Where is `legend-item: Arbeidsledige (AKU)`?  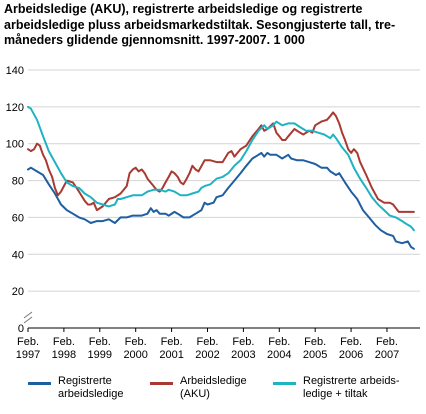
legend-item: Arbeidsledige (AKU) is located at coordinates (198, 388).